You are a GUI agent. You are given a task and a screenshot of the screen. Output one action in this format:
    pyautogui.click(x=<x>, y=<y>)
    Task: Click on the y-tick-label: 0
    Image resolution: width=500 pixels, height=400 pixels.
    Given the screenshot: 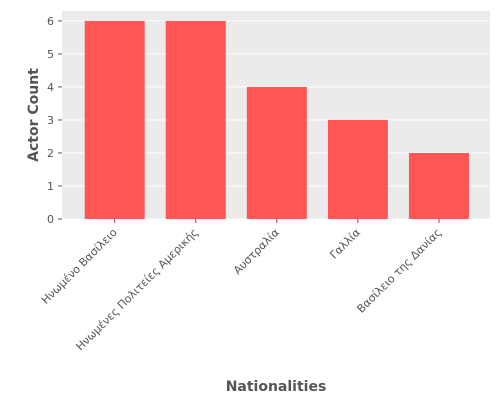 What is the action you would take?
    pyautogui.click(x=50, y=219)
    